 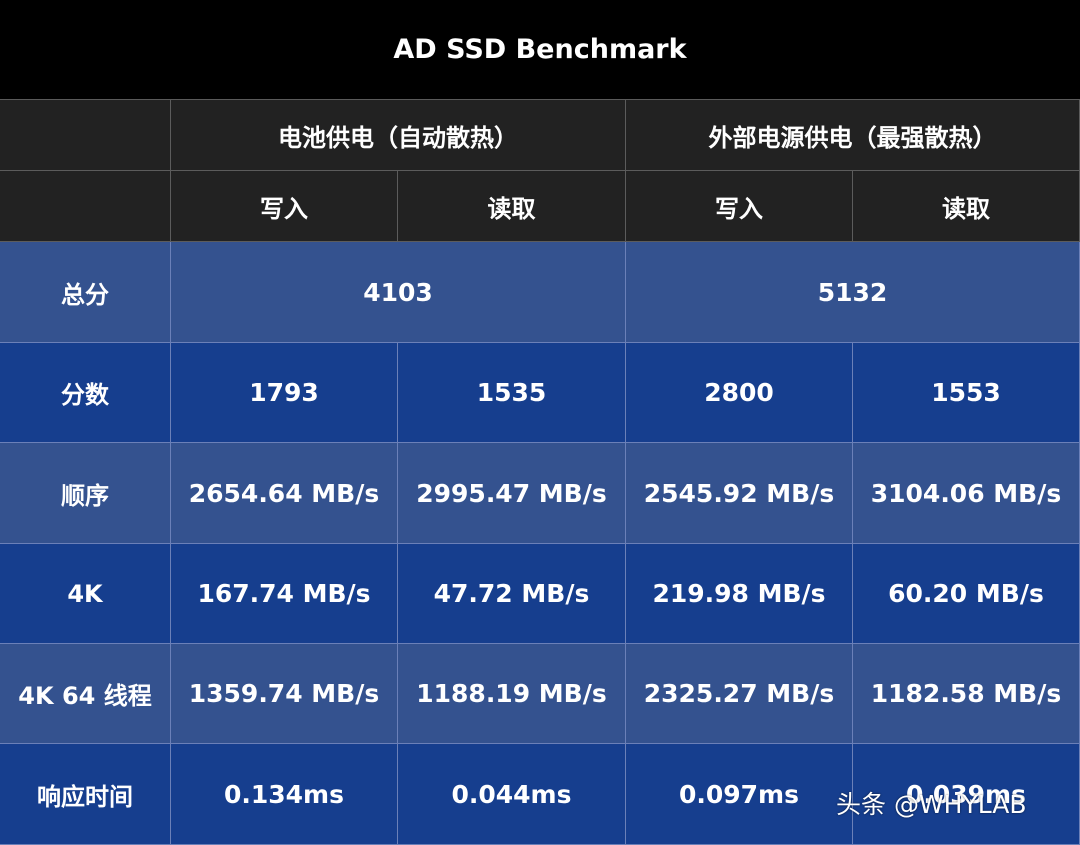 I want to click on watermark-text: 头条 @WHYLAB, so click(x=931, y=804).